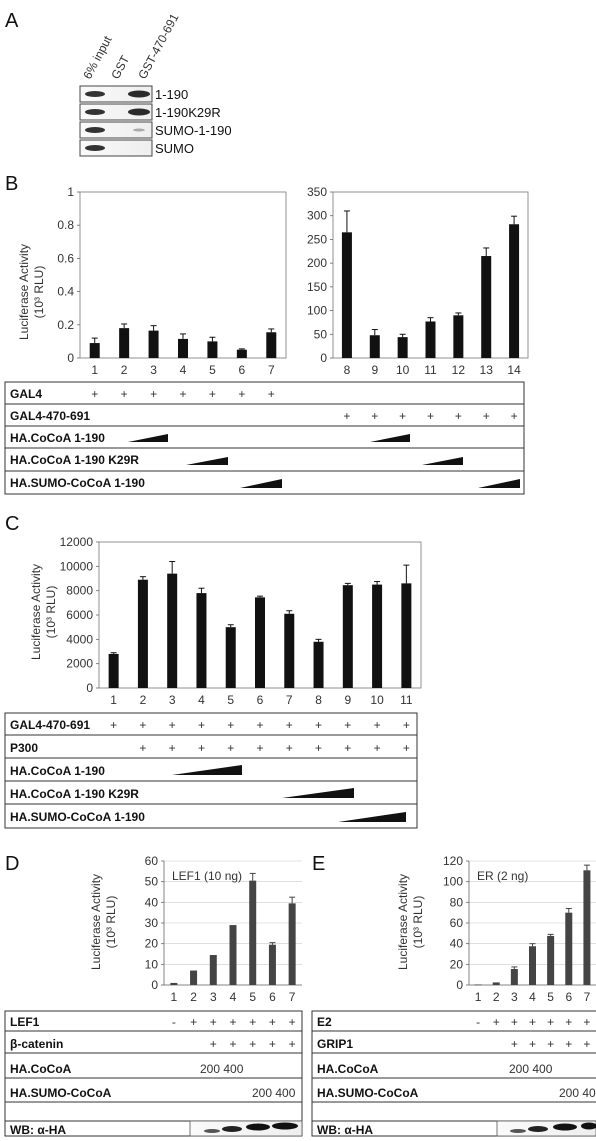 The height and width of the screenshot is (1141, 596). I want to click on d-wb-band, so click(212, 1131).